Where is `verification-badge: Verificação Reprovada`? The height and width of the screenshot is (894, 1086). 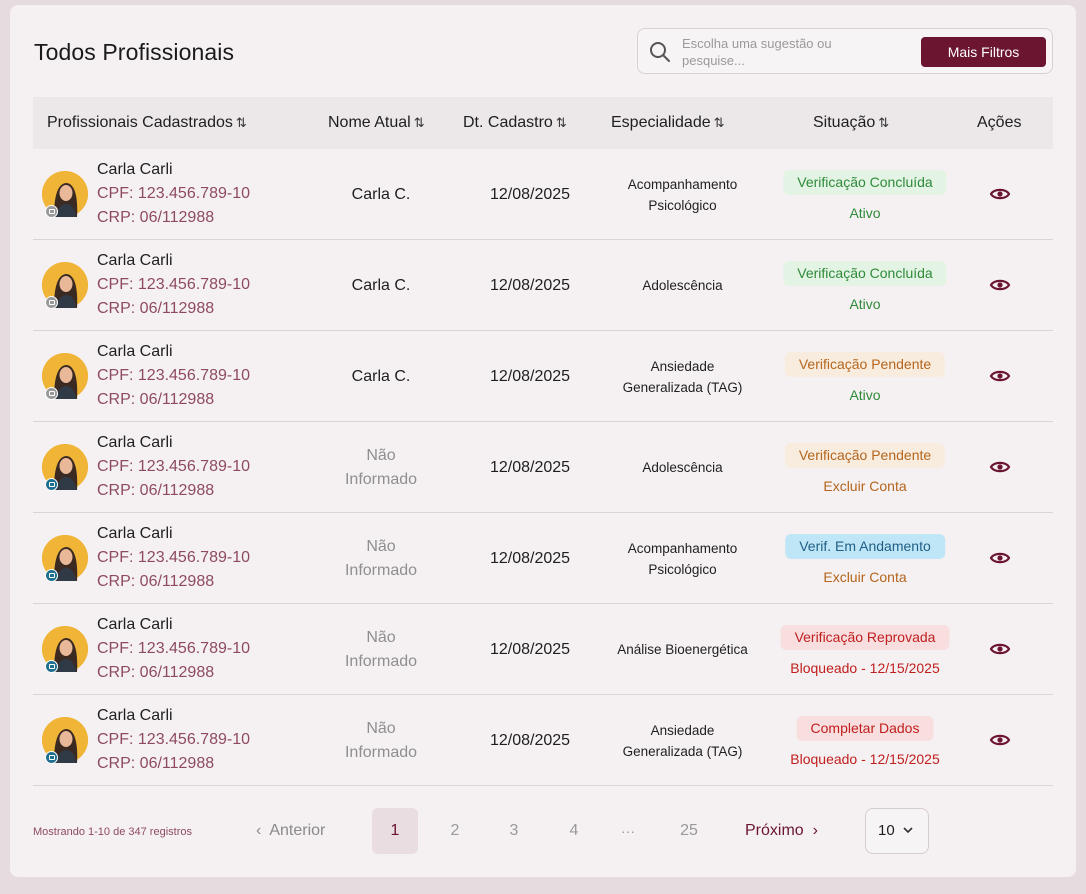 verification-badge: Verificação Reprovada is located at coordinates (865, 637).